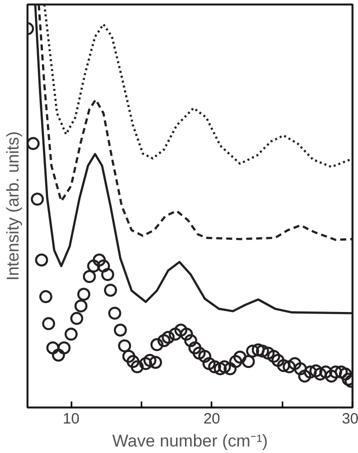 This screenshot has width=358, height=453. What do you see at coordinates (71, 419) in the screenshot?
I see `x-tick-label: 10` at bounding box center [71, 419].